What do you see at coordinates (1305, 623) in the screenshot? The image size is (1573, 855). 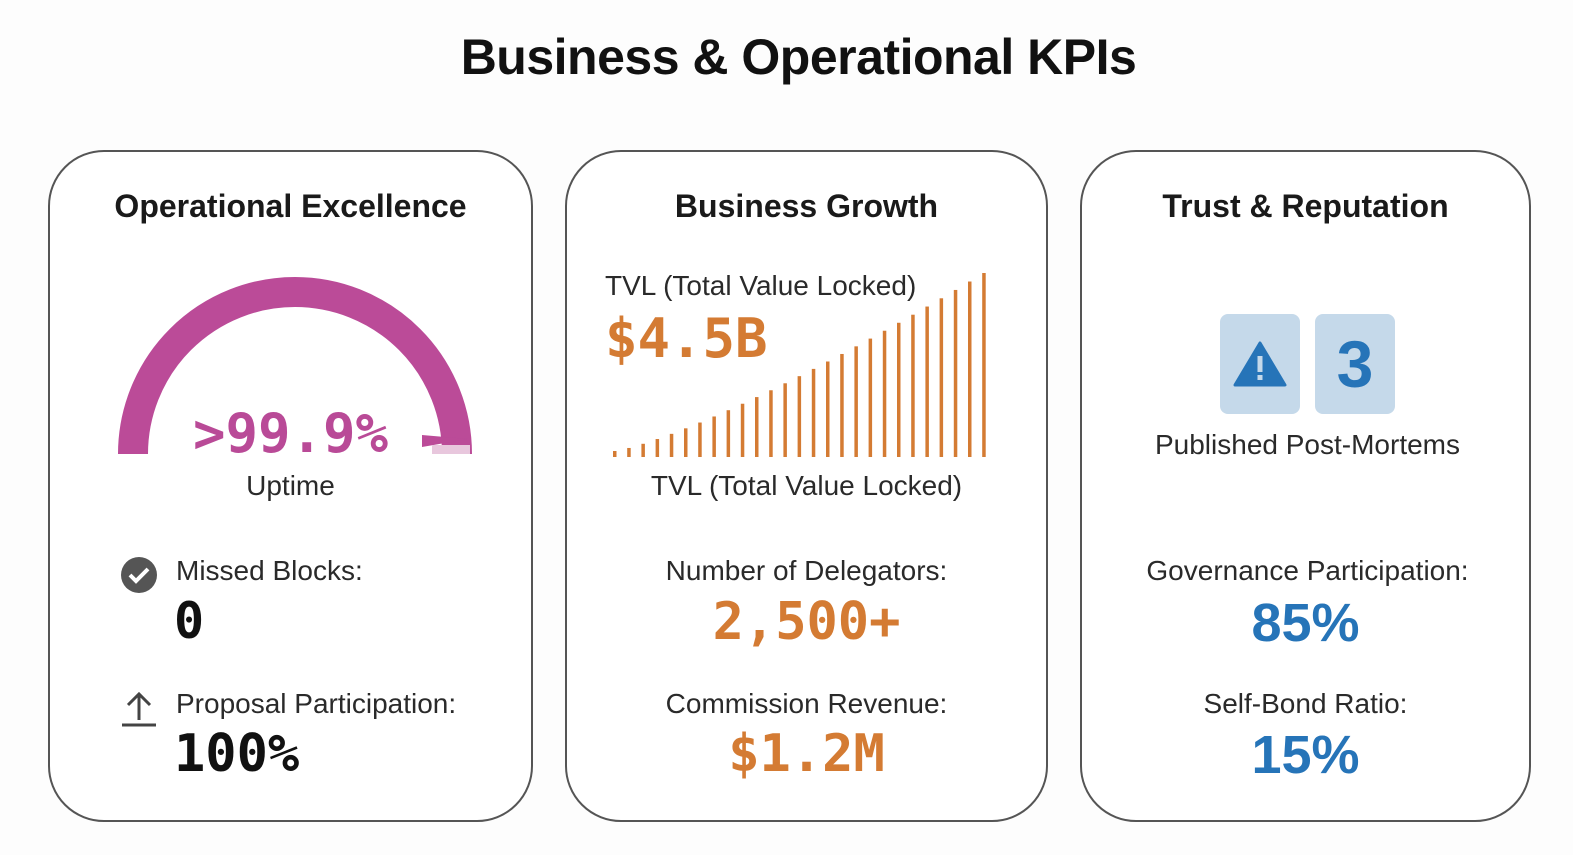 I see `governance-value: 85%` at bounding box center [1305, 623].